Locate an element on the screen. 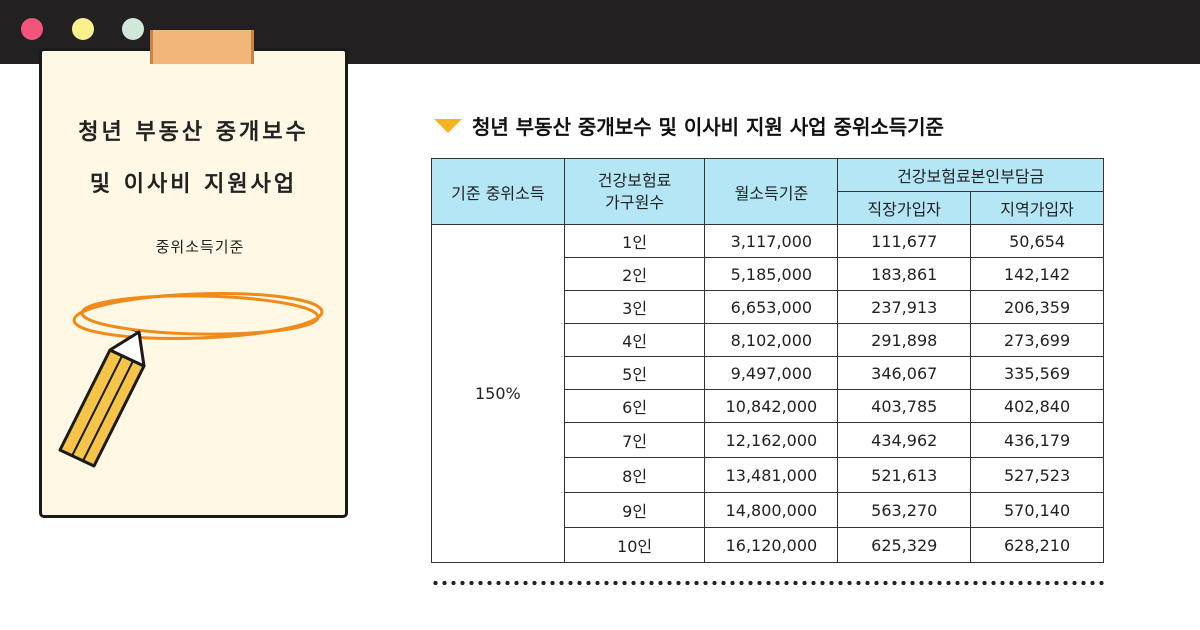 The height and width of the screenshot is (630, 1200). monthly-cell: 9,497,000 is located at coordinates (771, 373).